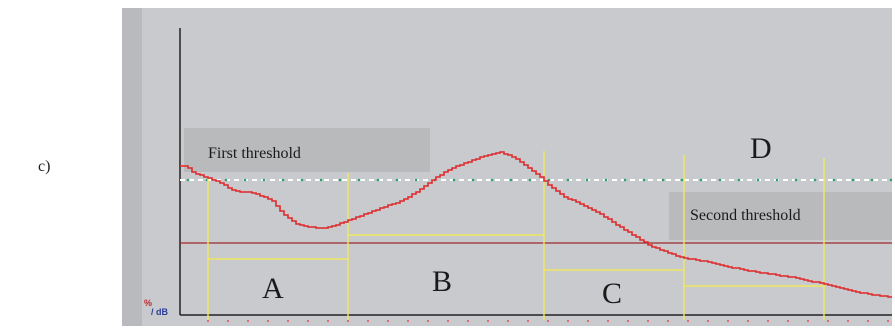 The width and height of the screenshot is (895, 329). What do you see at coordinates (612, 293) in the screenshot?
I see `region-c-label: C` at bounding box center [612, 293].